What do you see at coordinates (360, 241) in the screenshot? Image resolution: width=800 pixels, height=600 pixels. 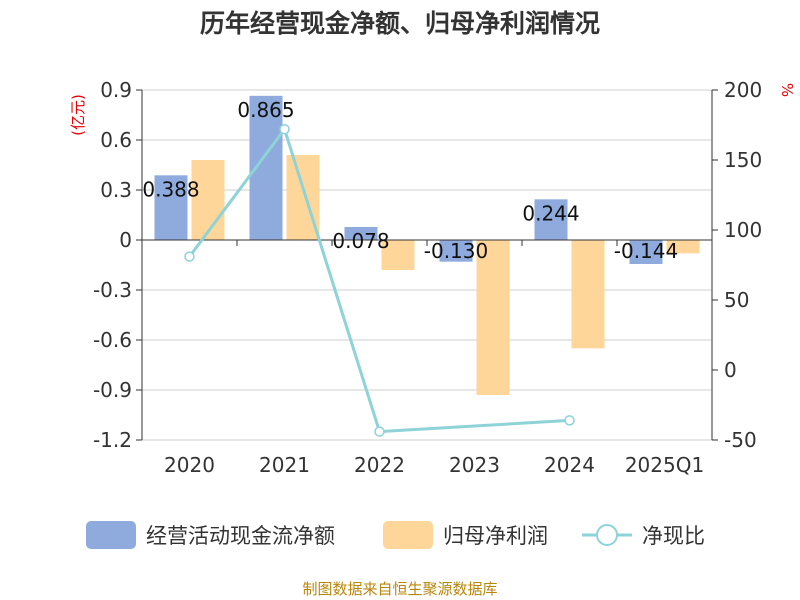 I see `data-label: 0.078` at bounding box center [360, 241].